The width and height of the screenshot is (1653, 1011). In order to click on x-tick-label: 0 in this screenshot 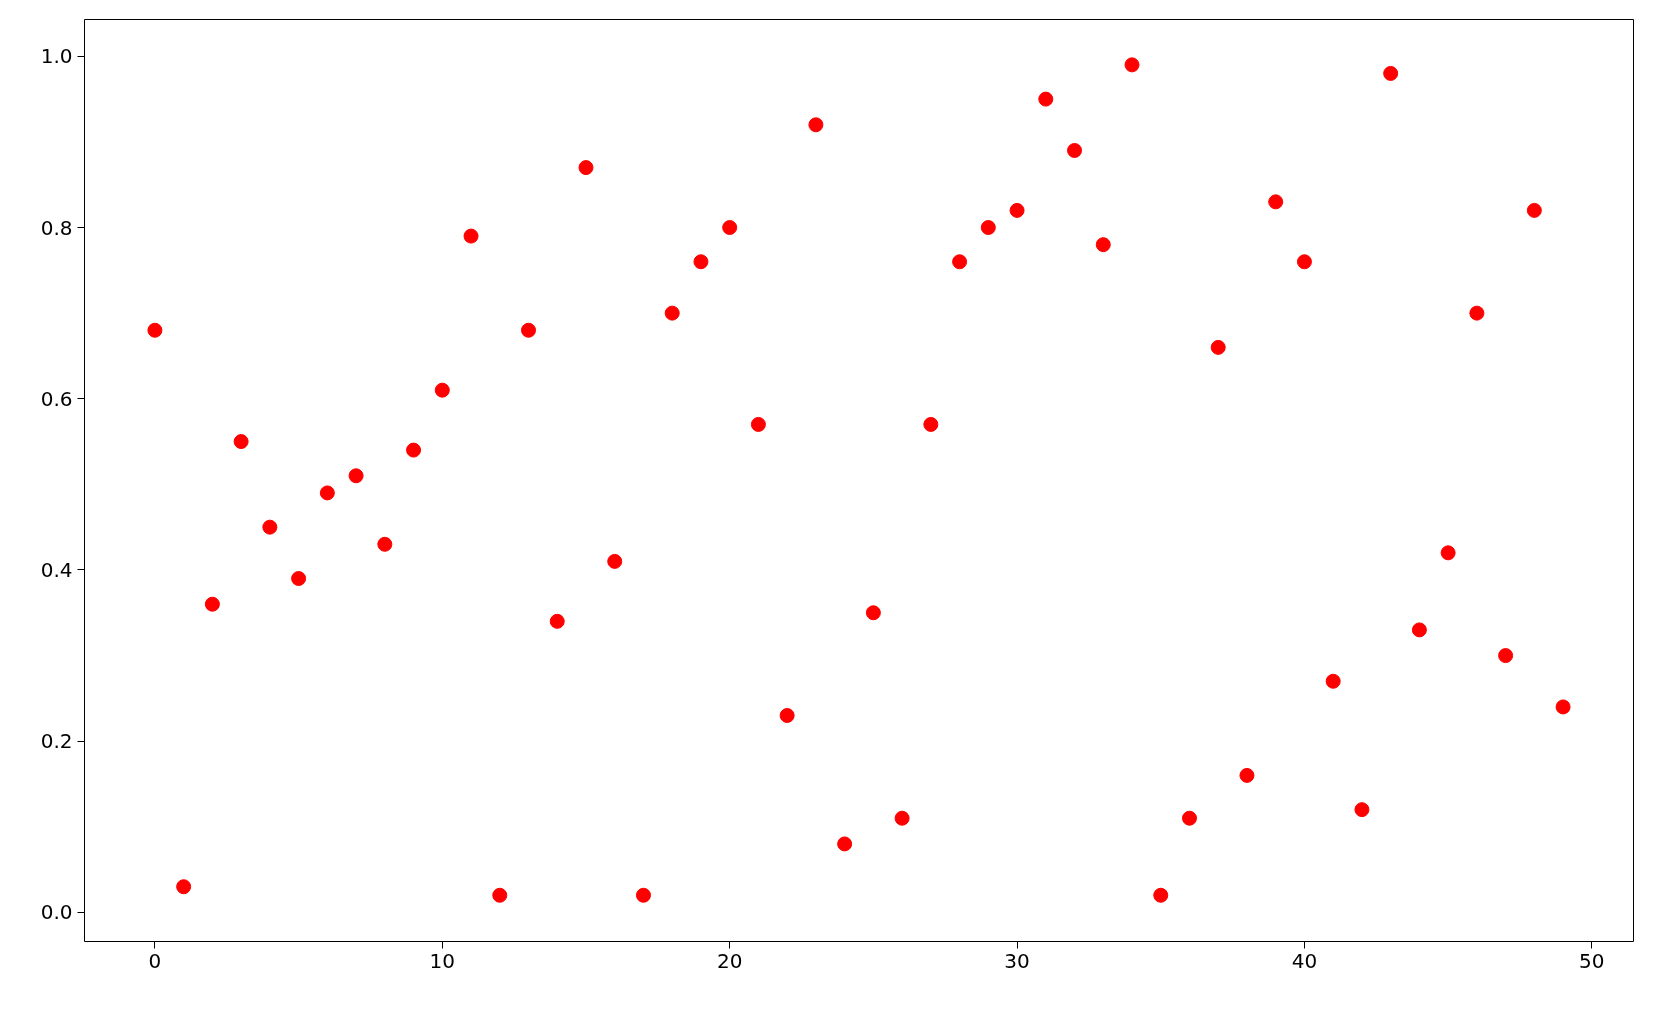, I will do `click(155, 960)`.